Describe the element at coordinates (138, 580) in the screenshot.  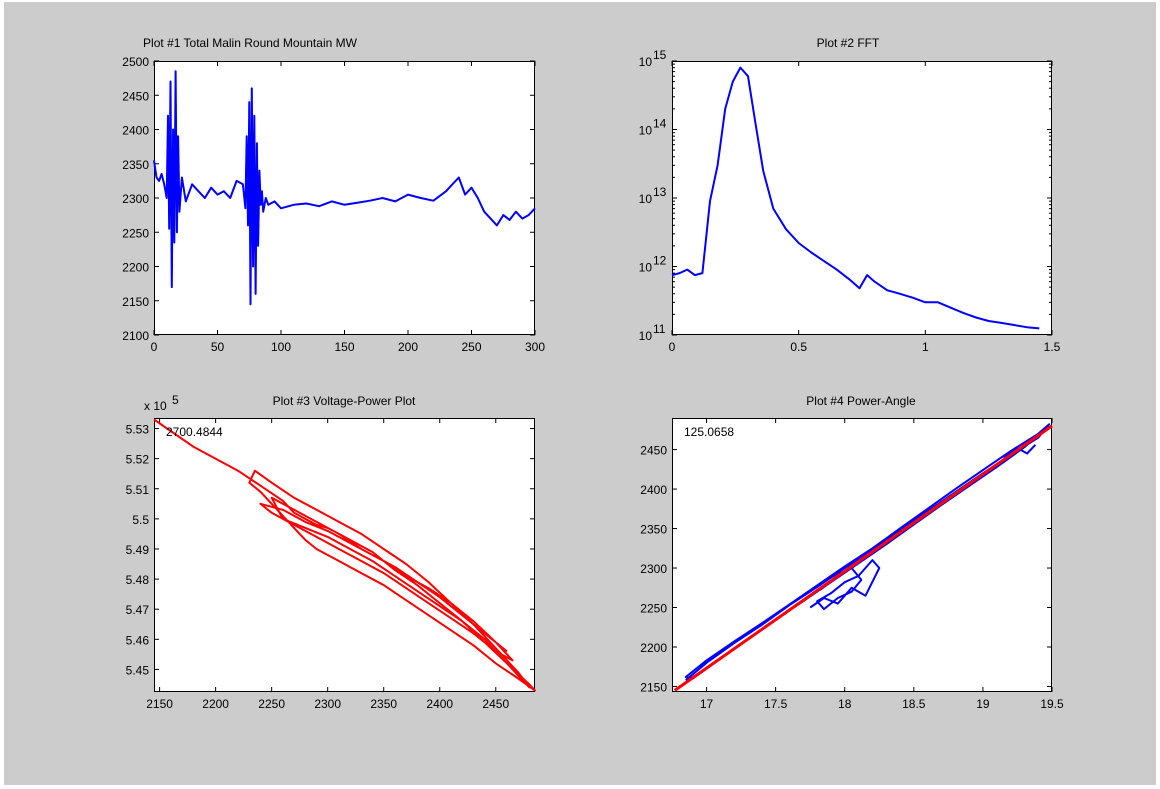
I see `plot3-ytick-label: 5.48` at that location.